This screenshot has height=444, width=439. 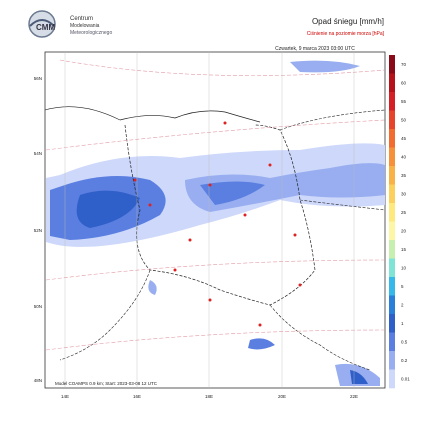 What do you see at coordinates (404, 82) in the screenshot?
I see `legend-label: 60` at bounding box center [404, 82].